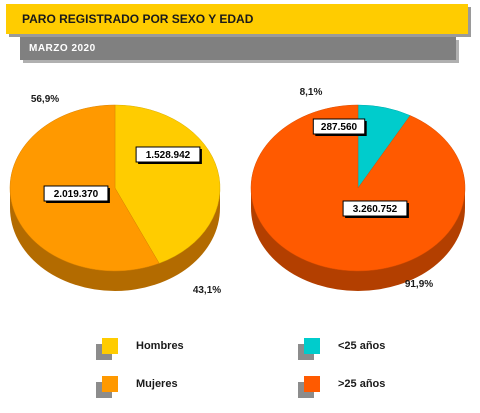 The width and height of the screenshot is (480, 413). I want to click on pie-slice-hombres, so click(167, 184).